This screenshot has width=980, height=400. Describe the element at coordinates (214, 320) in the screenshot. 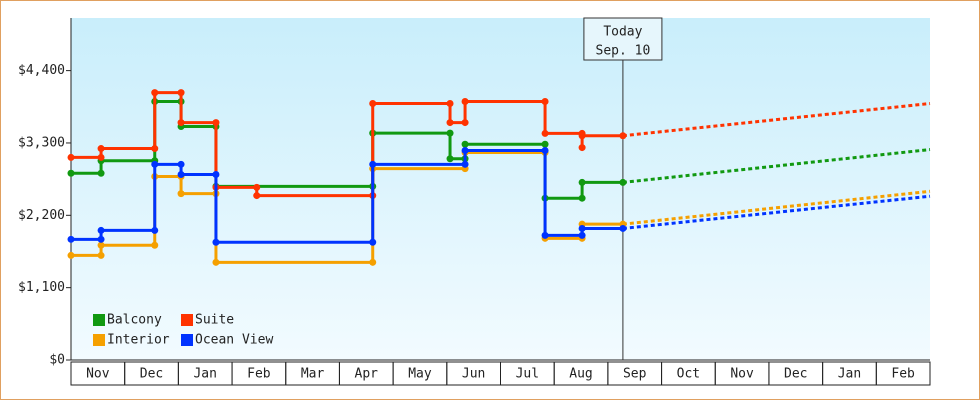

I see `legend-label: Suite` at that location.